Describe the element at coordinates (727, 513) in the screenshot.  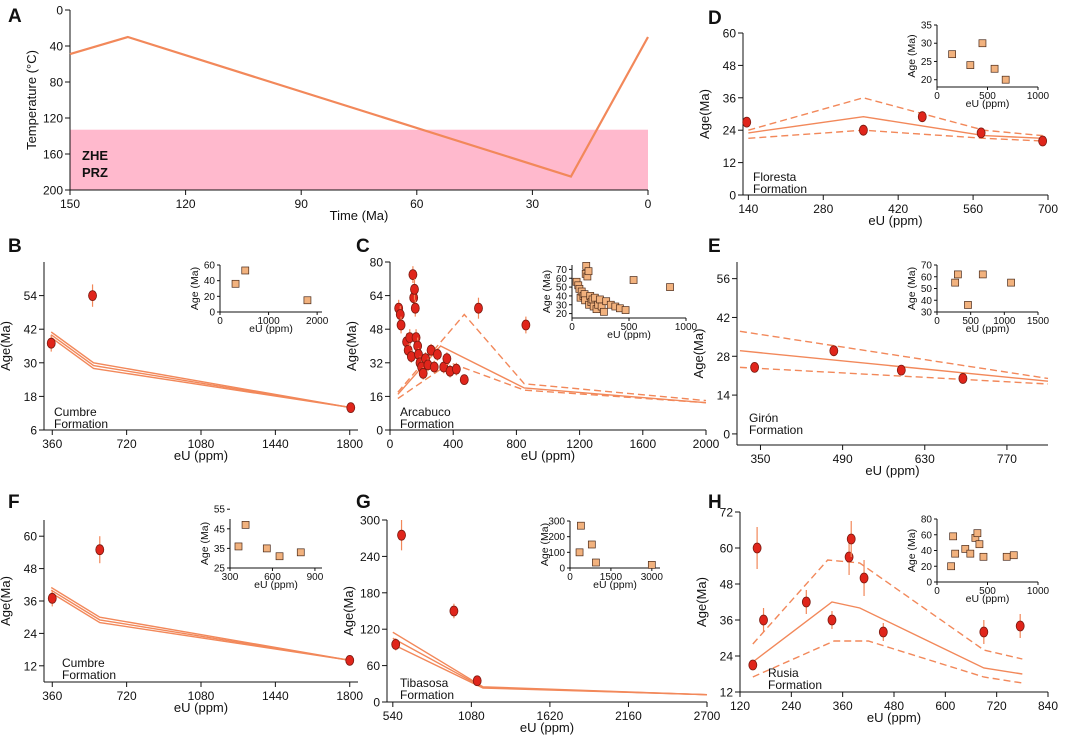
I see `panel-h-ytick-label: 72` at that location.